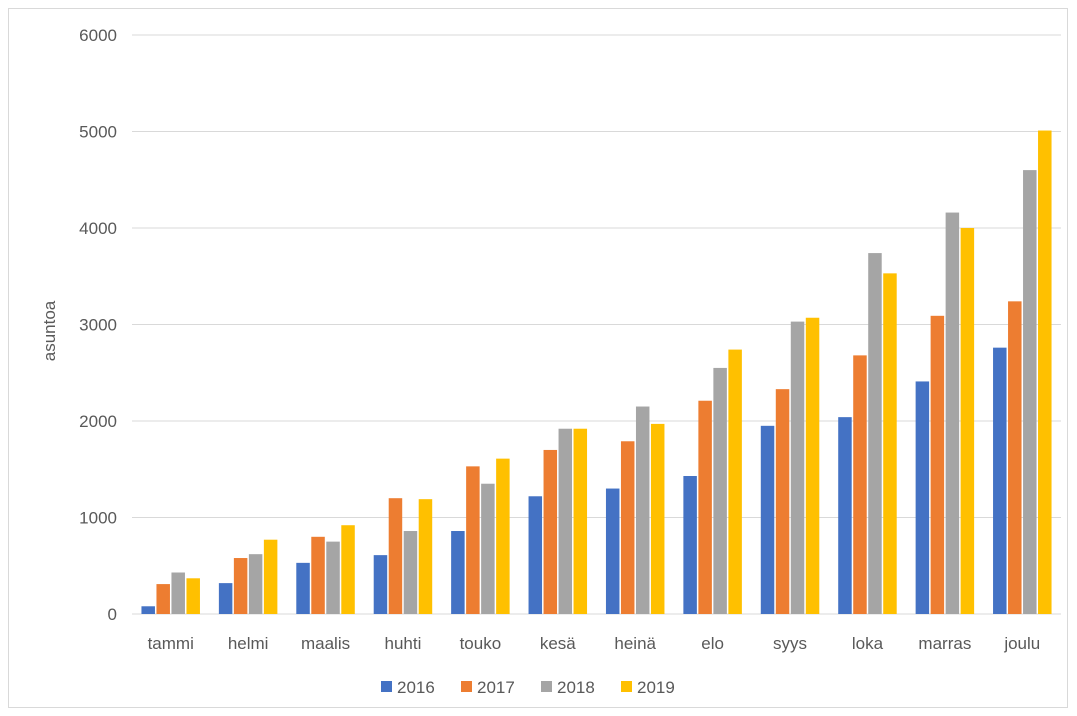 The image size is (1077, 716). Describe the element at coordinates (845, 515) in the screenshot. I see `bar-2016-loka` at that location.